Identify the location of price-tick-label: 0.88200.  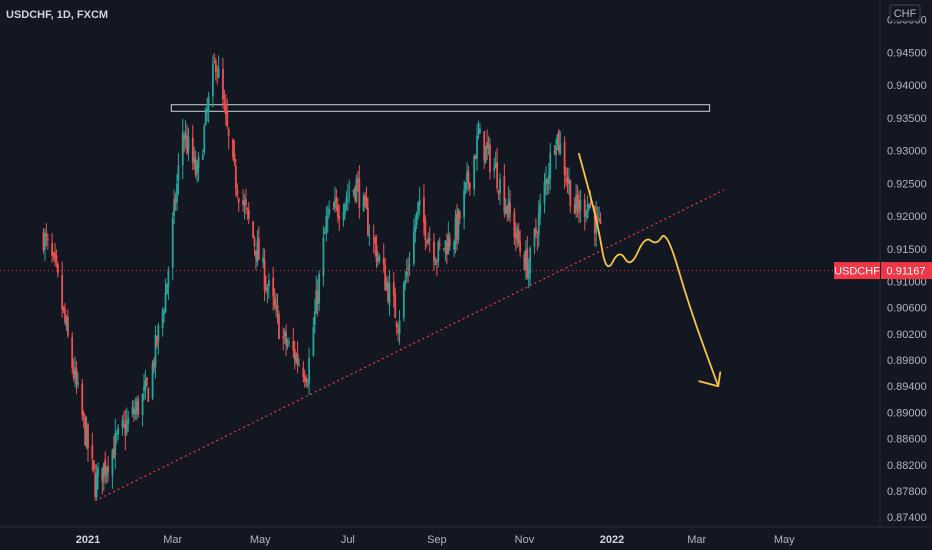
(907, 466).